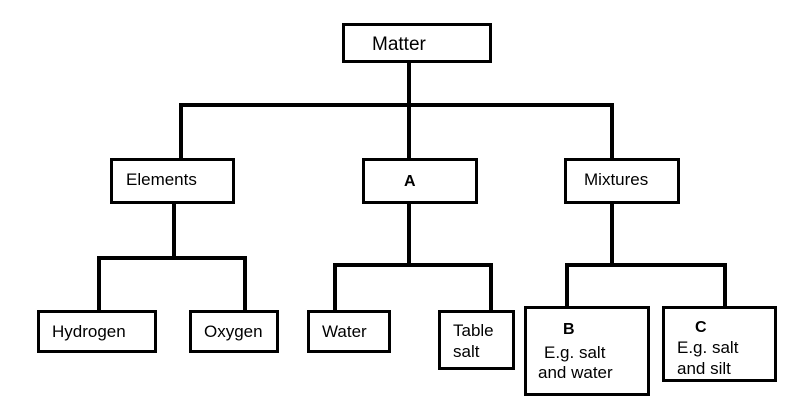  I want to click on node-table-salt-line1: Table, so click(473, 330).